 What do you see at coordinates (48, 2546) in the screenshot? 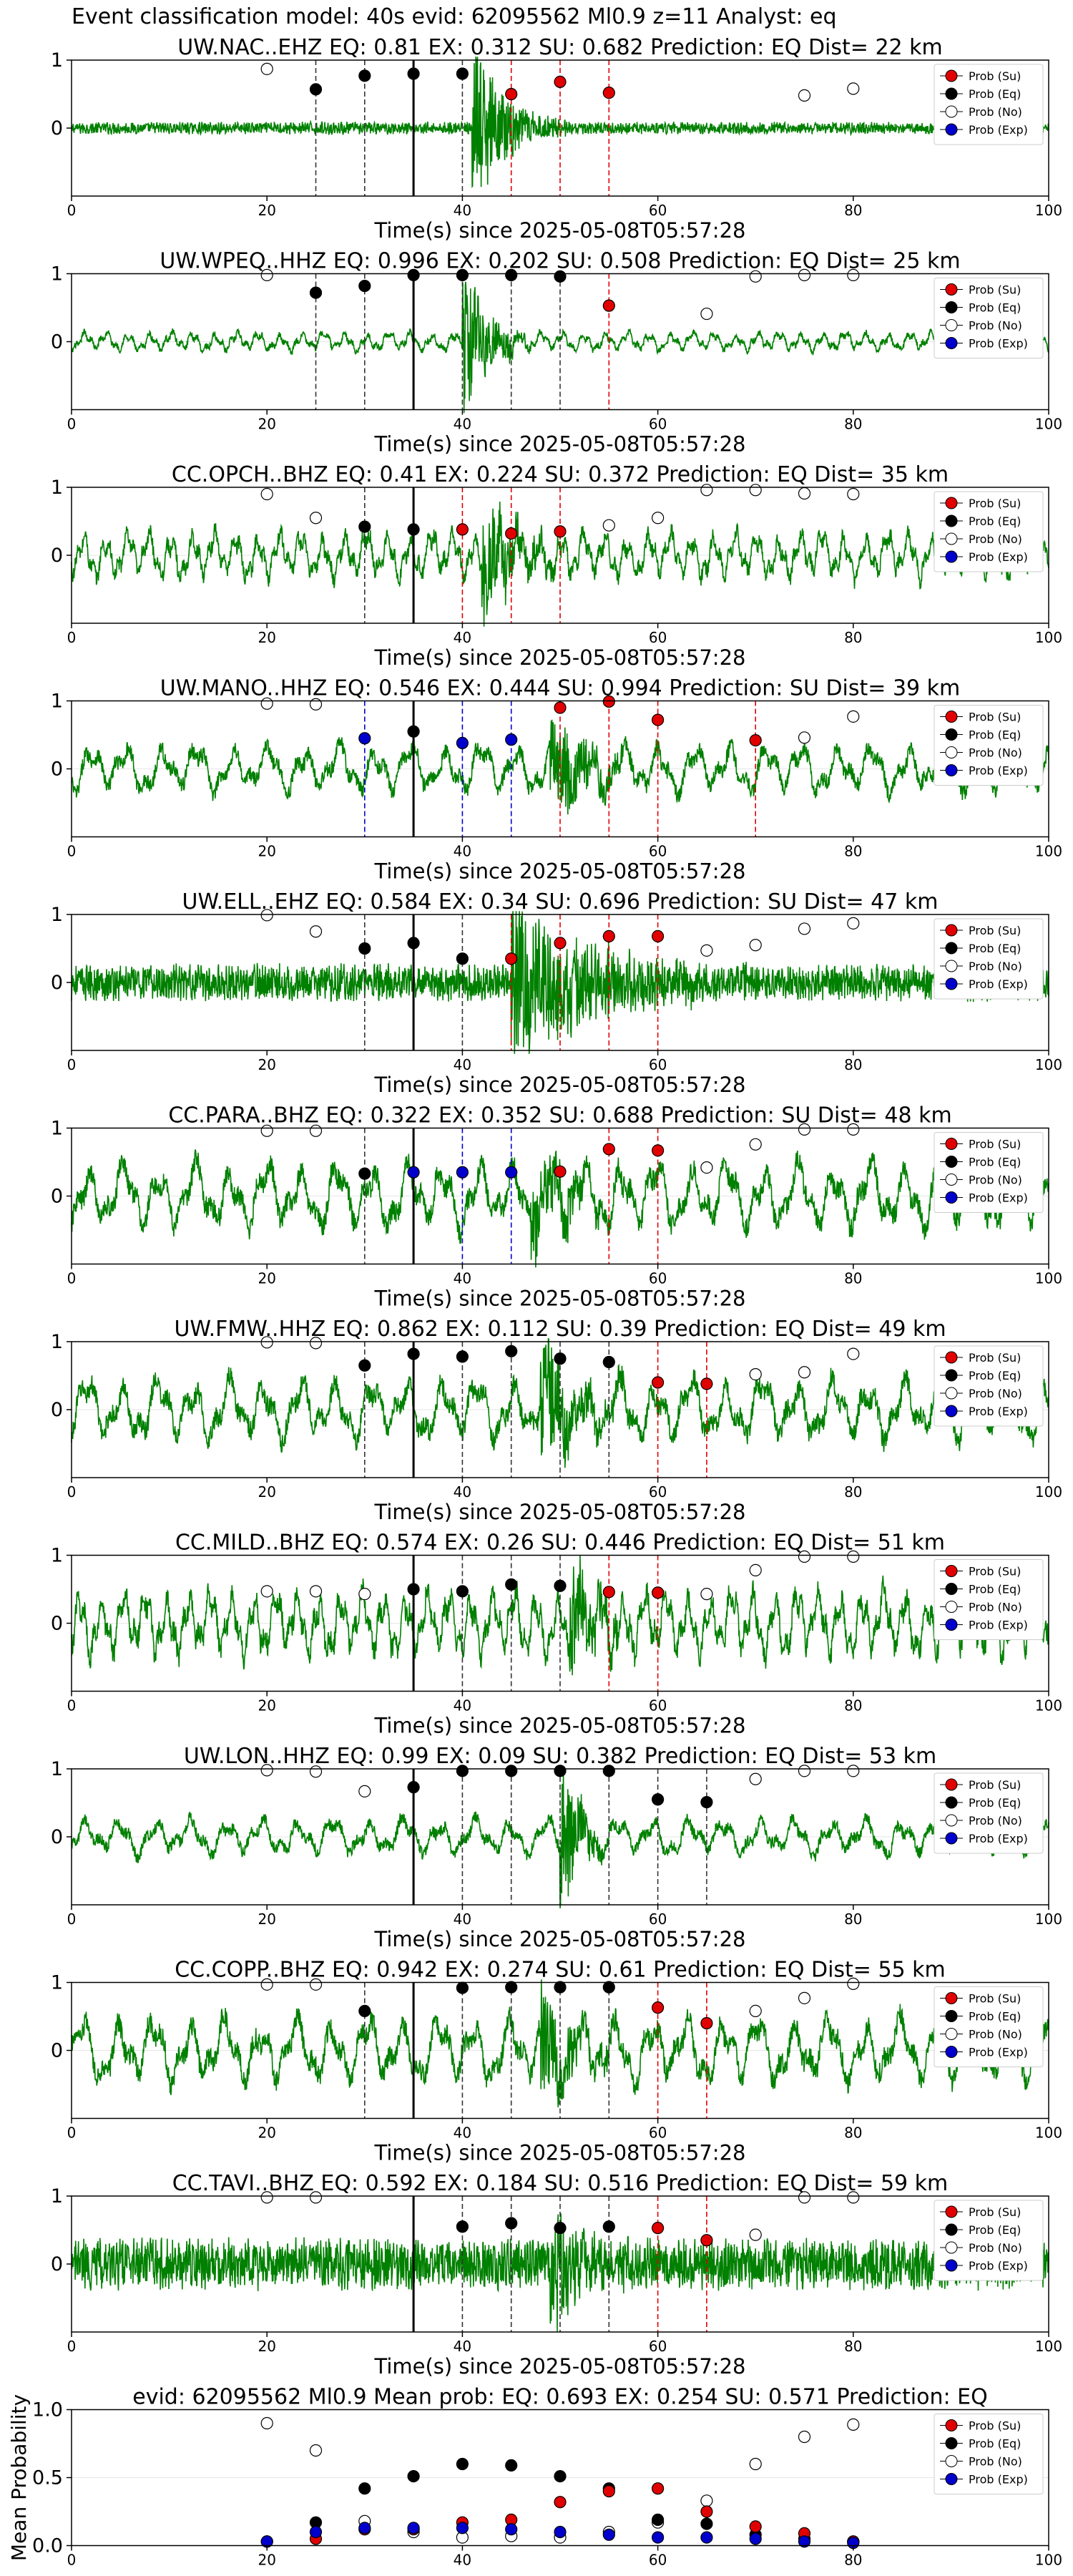
I see `y-tick-label: 0.0` at bounding box center [48, 2546].